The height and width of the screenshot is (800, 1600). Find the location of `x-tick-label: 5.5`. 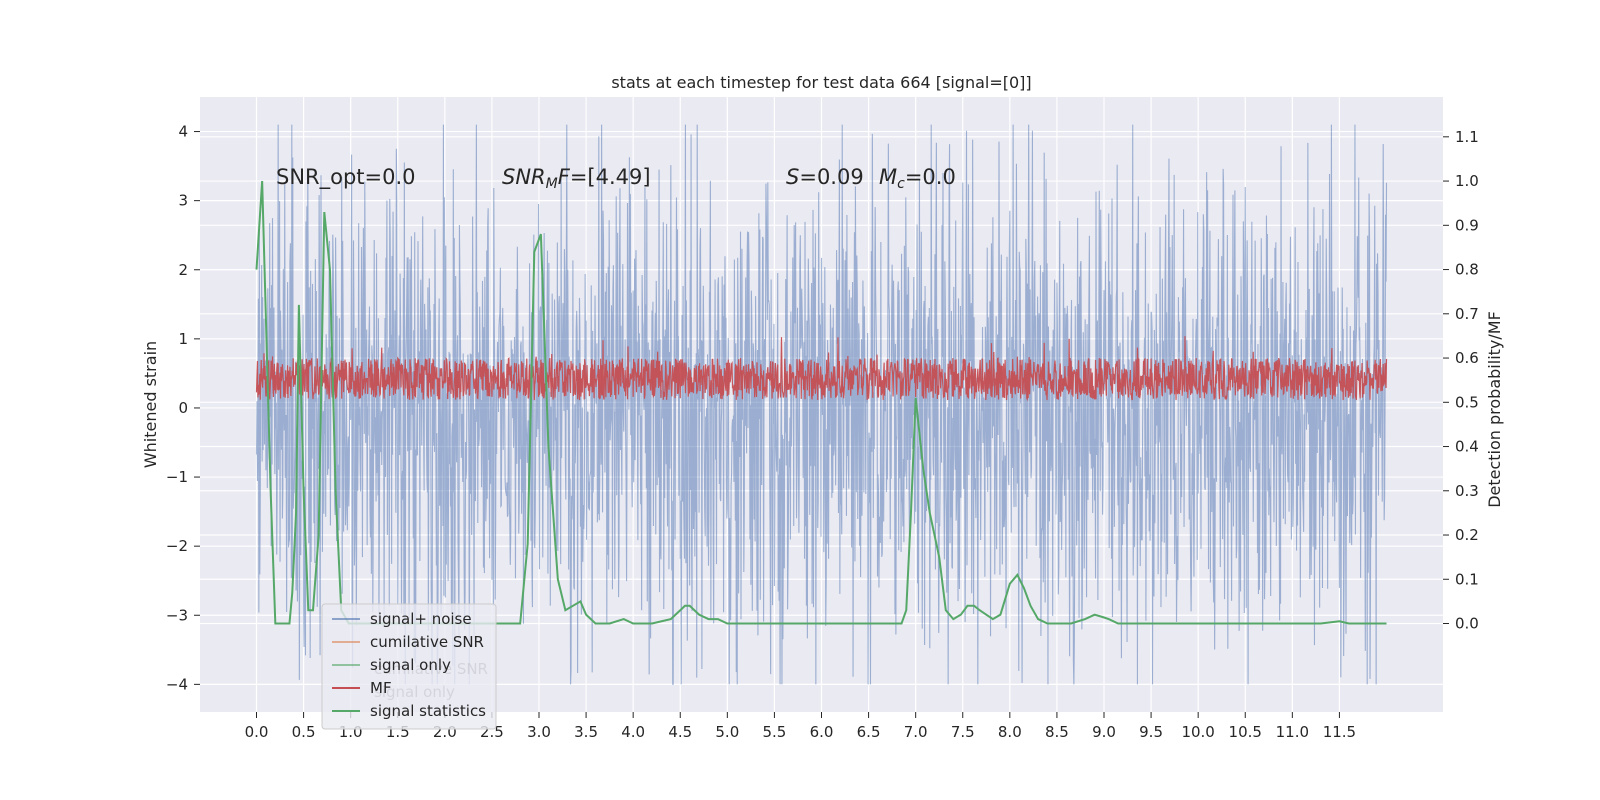

x-tick-label: 5.5 is located at coordinates (774, 732).